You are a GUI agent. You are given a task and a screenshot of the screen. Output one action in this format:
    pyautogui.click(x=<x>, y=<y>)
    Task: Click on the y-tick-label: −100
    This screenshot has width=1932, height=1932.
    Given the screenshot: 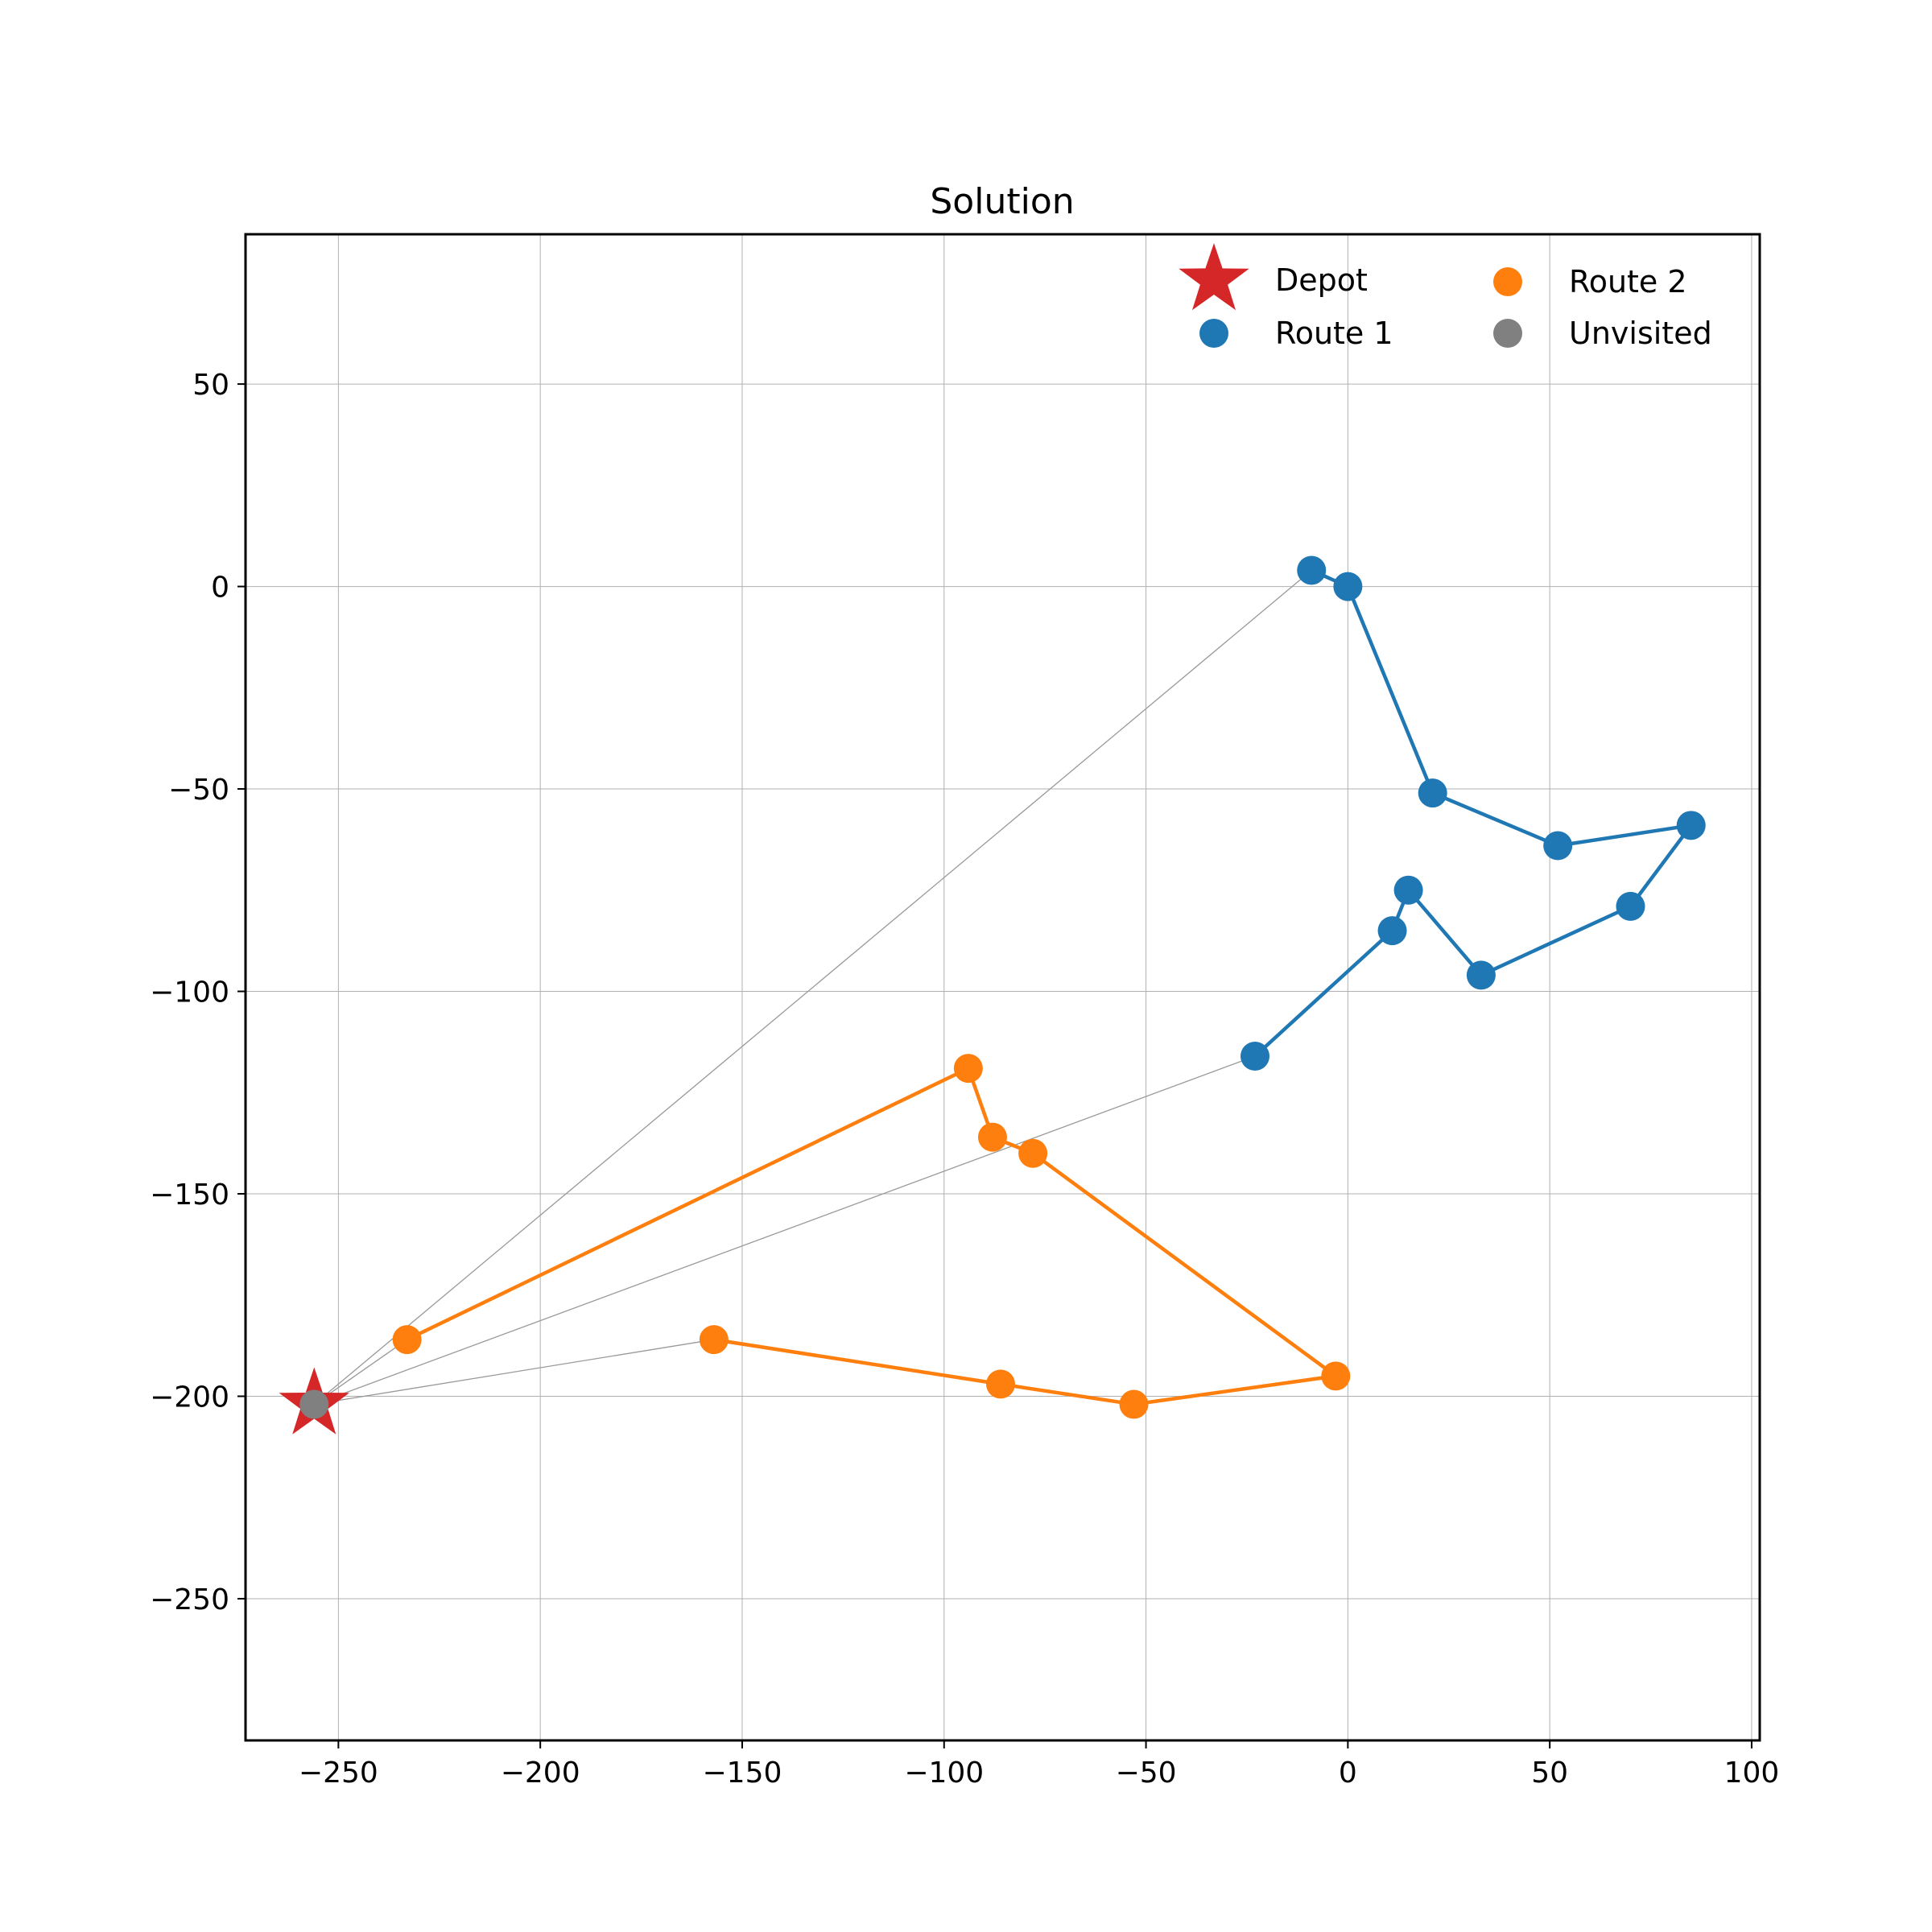 What is the action you would take?
    pyautogui.click(x=189, y=992)
    